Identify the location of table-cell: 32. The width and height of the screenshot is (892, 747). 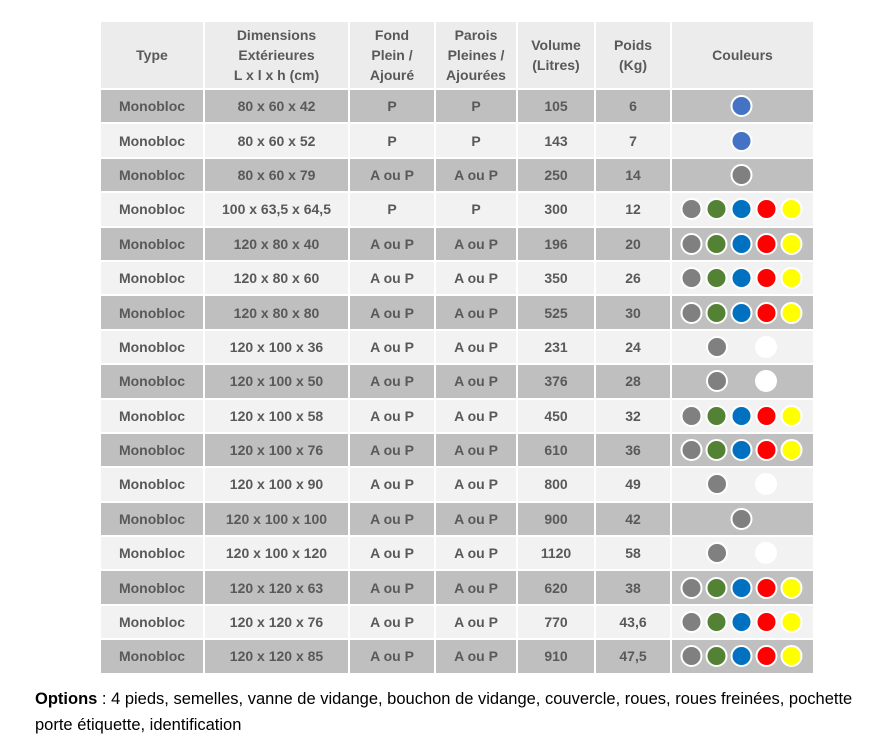
(633, 415).